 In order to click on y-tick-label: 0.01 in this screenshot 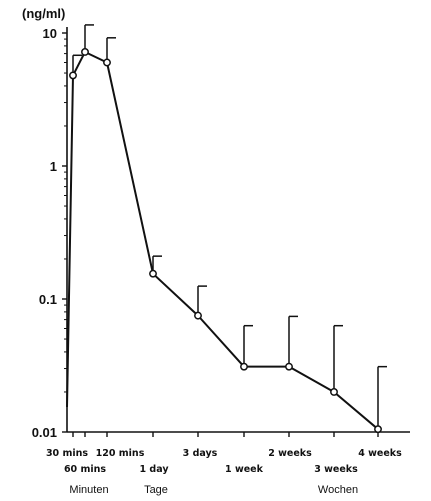, I will do `click(44, 432)`.